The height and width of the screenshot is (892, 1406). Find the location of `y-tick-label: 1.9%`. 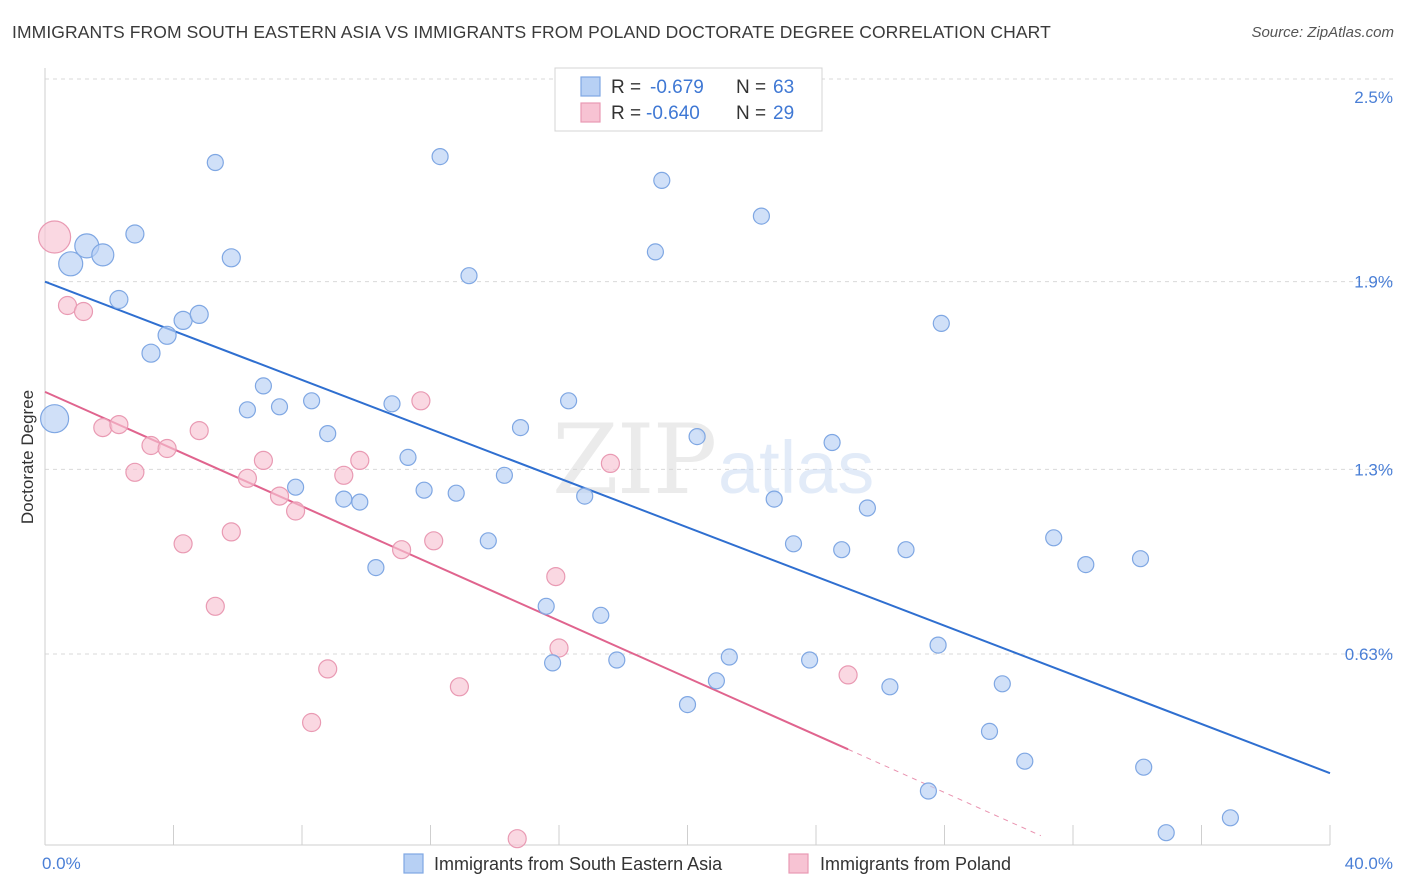

y-tick-label: 1.9% is located at coordinates (1373, 282).